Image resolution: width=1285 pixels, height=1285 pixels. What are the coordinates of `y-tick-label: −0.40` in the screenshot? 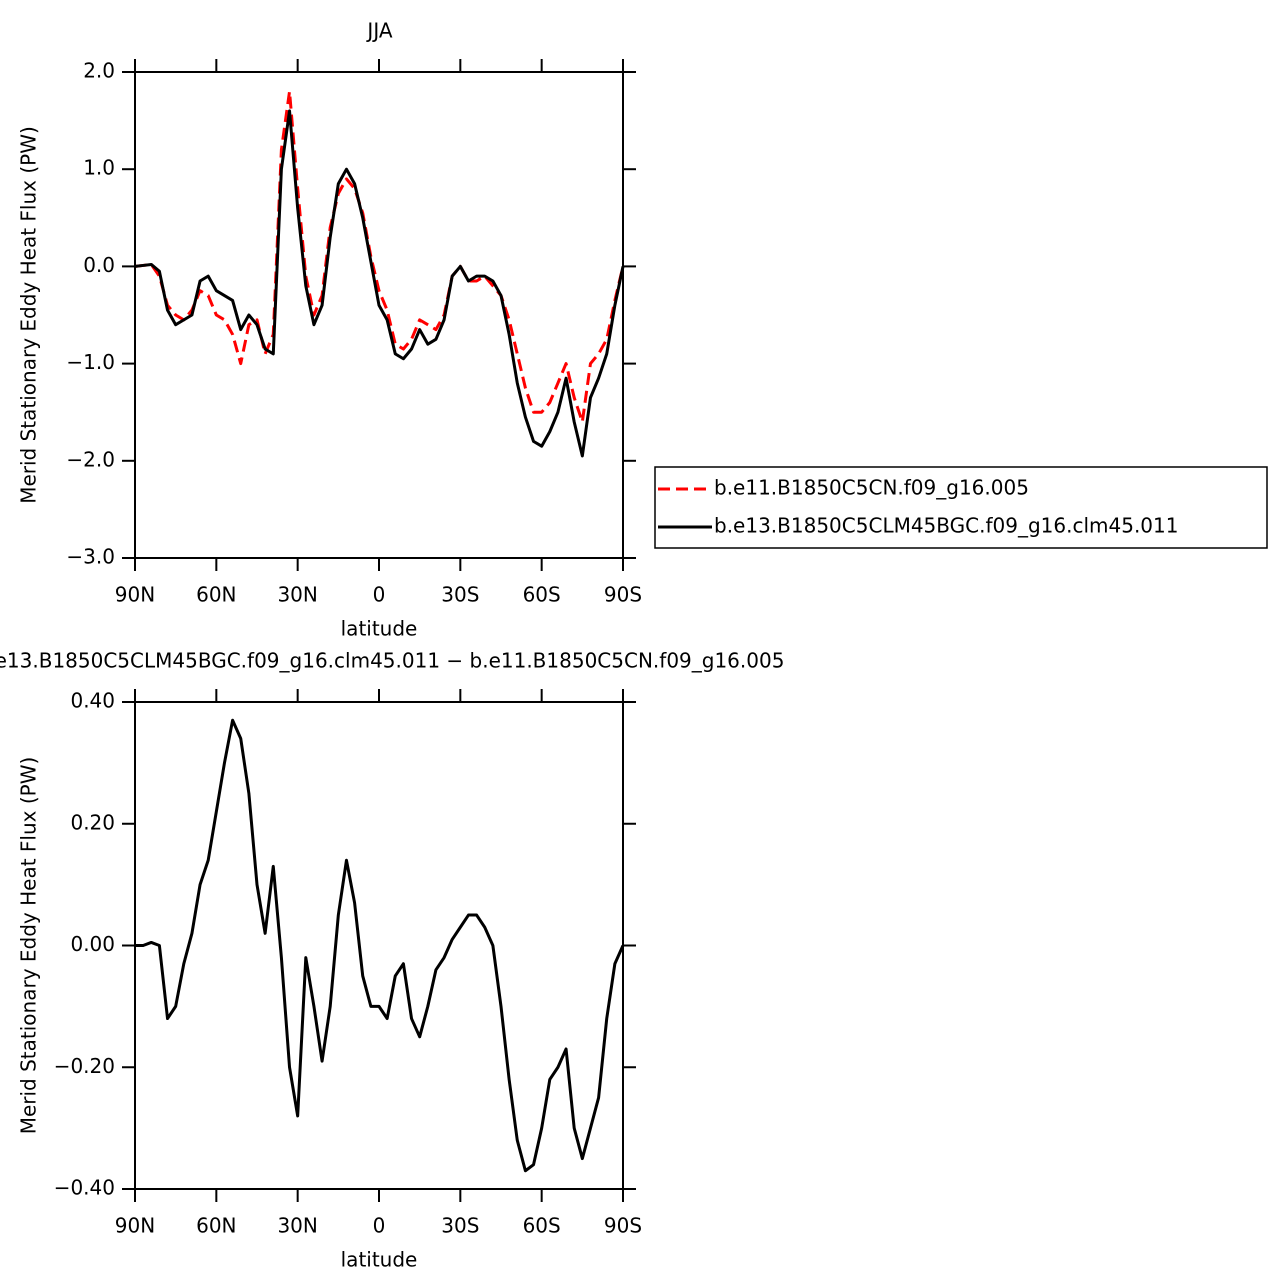 It's located at (84, 1188).